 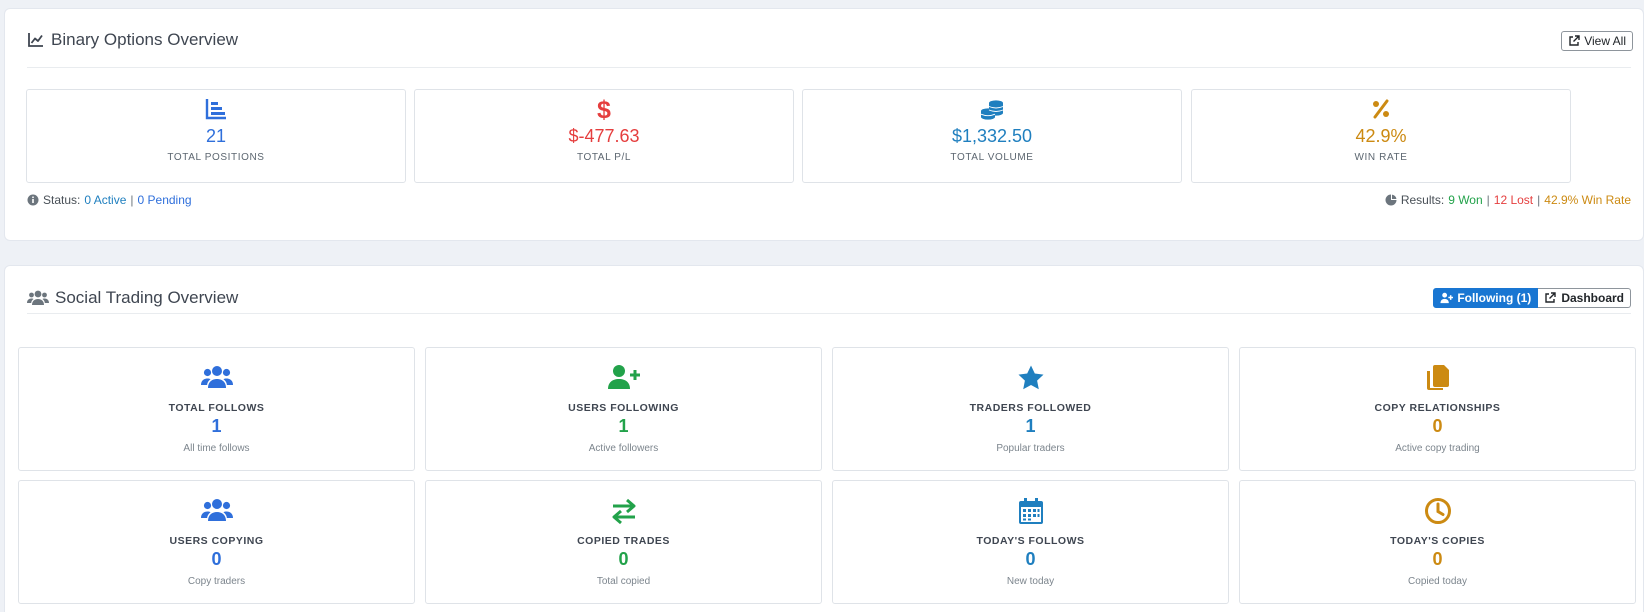 I want to click on following-button: Following (1), so click(x=1486, y=298).